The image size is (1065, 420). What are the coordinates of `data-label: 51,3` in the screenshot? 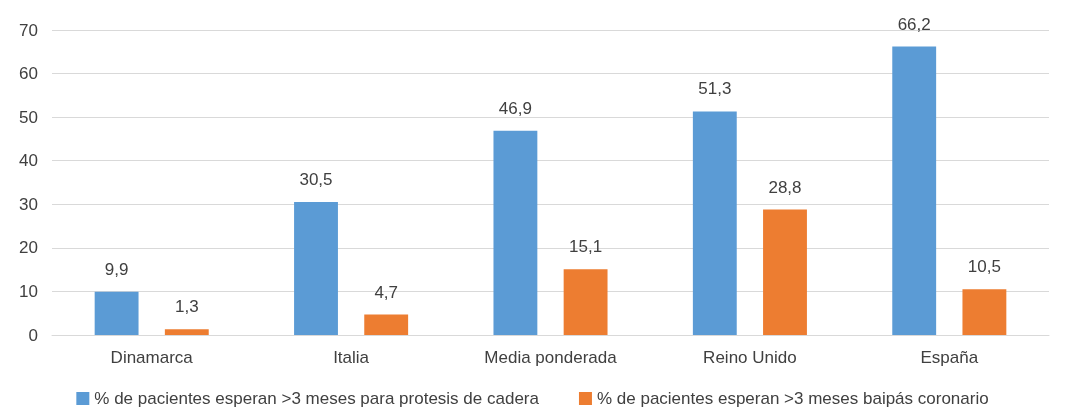 It's located at (715, 89).